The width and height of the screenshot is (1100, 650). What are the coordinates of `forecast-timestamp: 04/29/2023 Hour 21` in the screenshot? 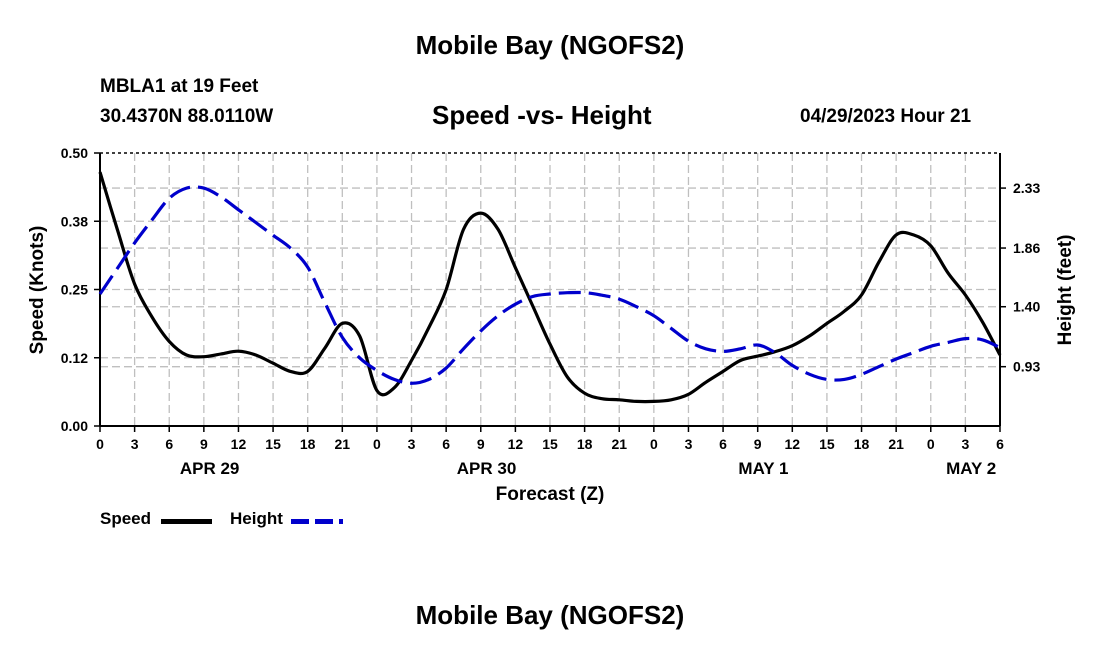 It's located at (886, 116).